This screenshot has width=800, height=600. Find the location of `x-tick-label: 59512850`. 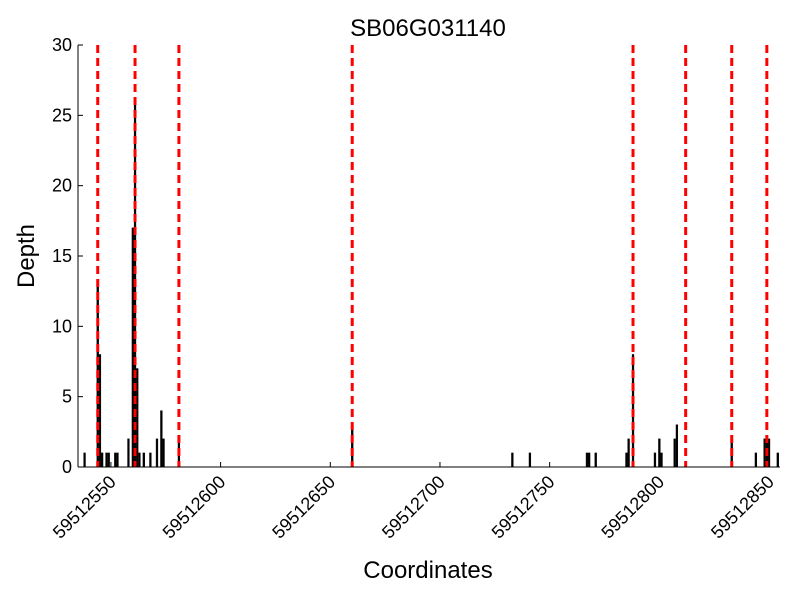

x-tick-label: 59512850 is located at coordinates (742, 507).